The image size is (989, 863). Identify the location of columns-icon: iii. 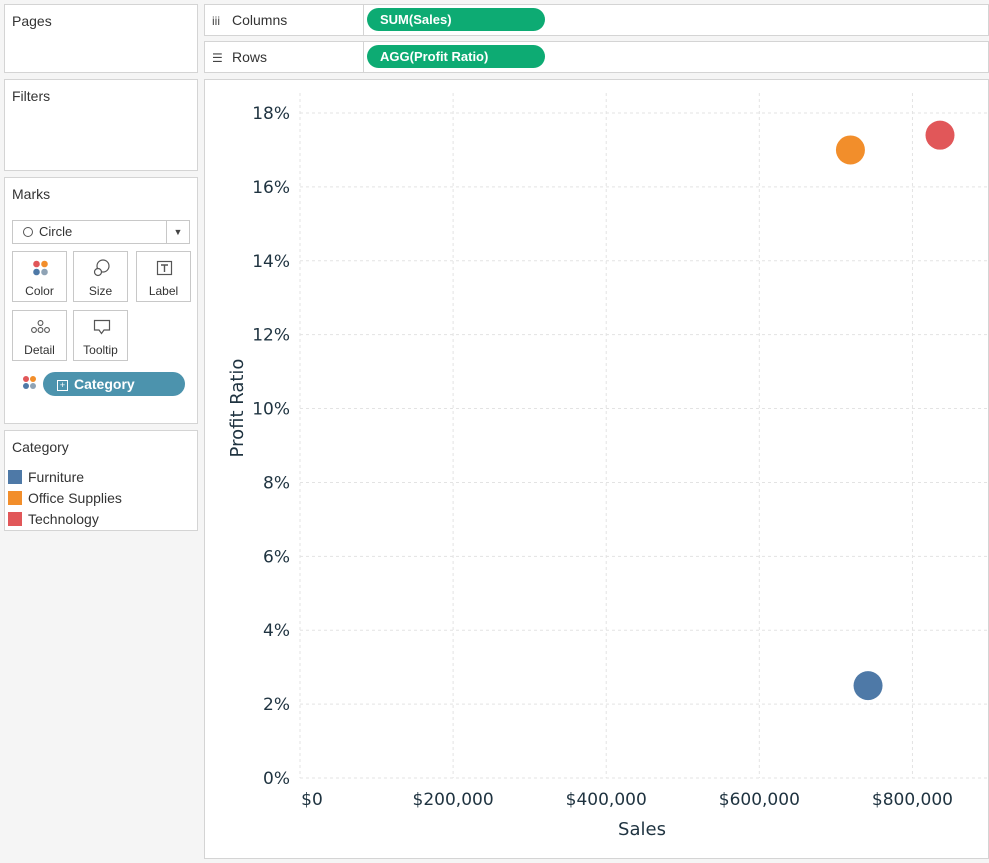
(216, 21).